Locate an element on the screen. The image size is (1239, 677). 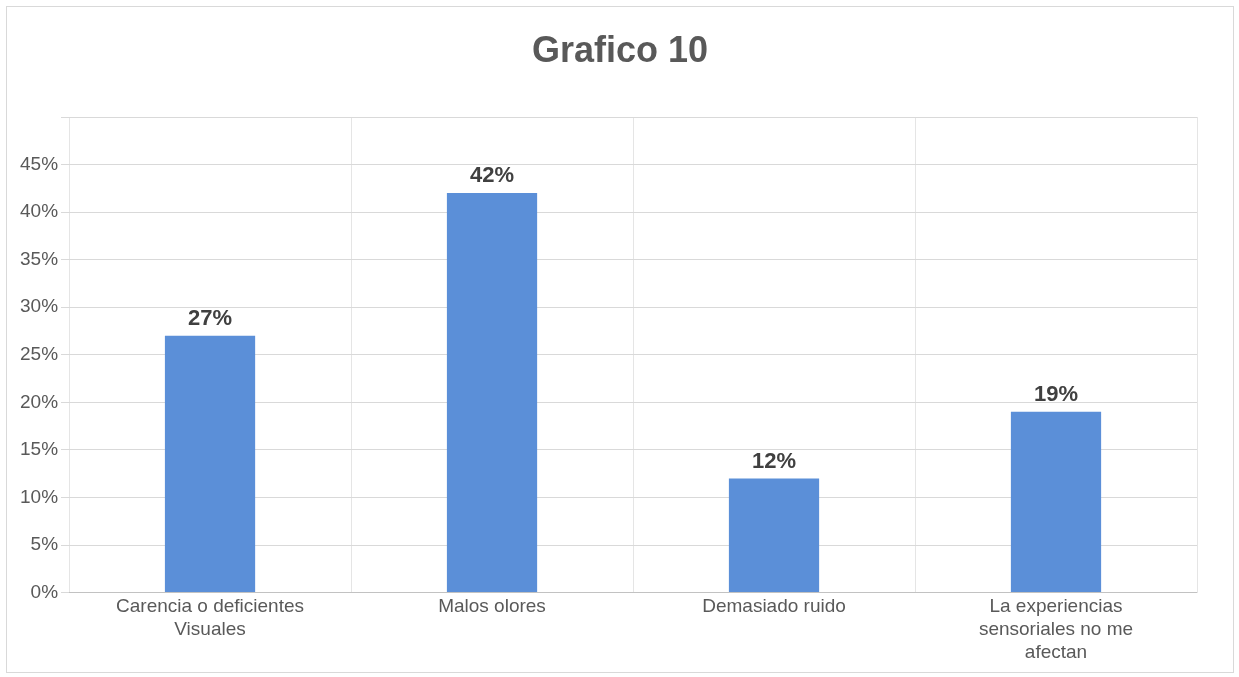
y-tick-label: 40% is located at coordinates (39, 211).